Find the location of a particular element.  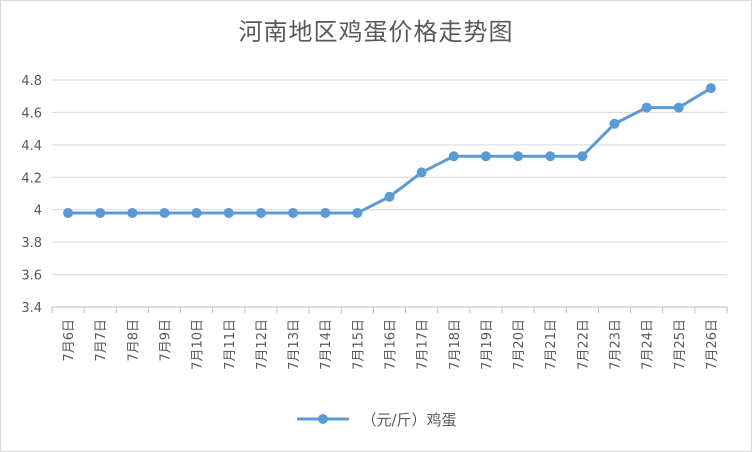

y-tick-label: 4.2 is located at coordinates (31, 178).